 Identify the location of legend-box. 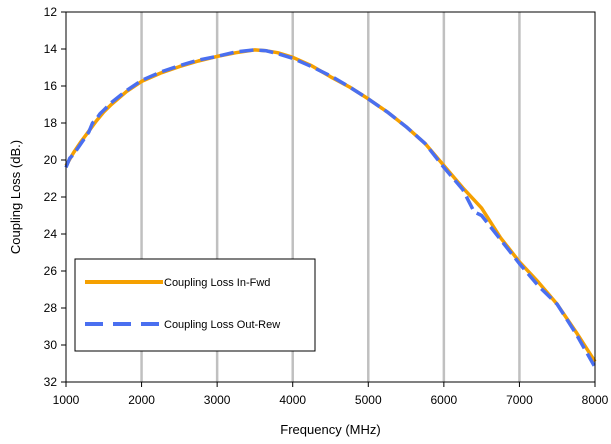
(195, 305).